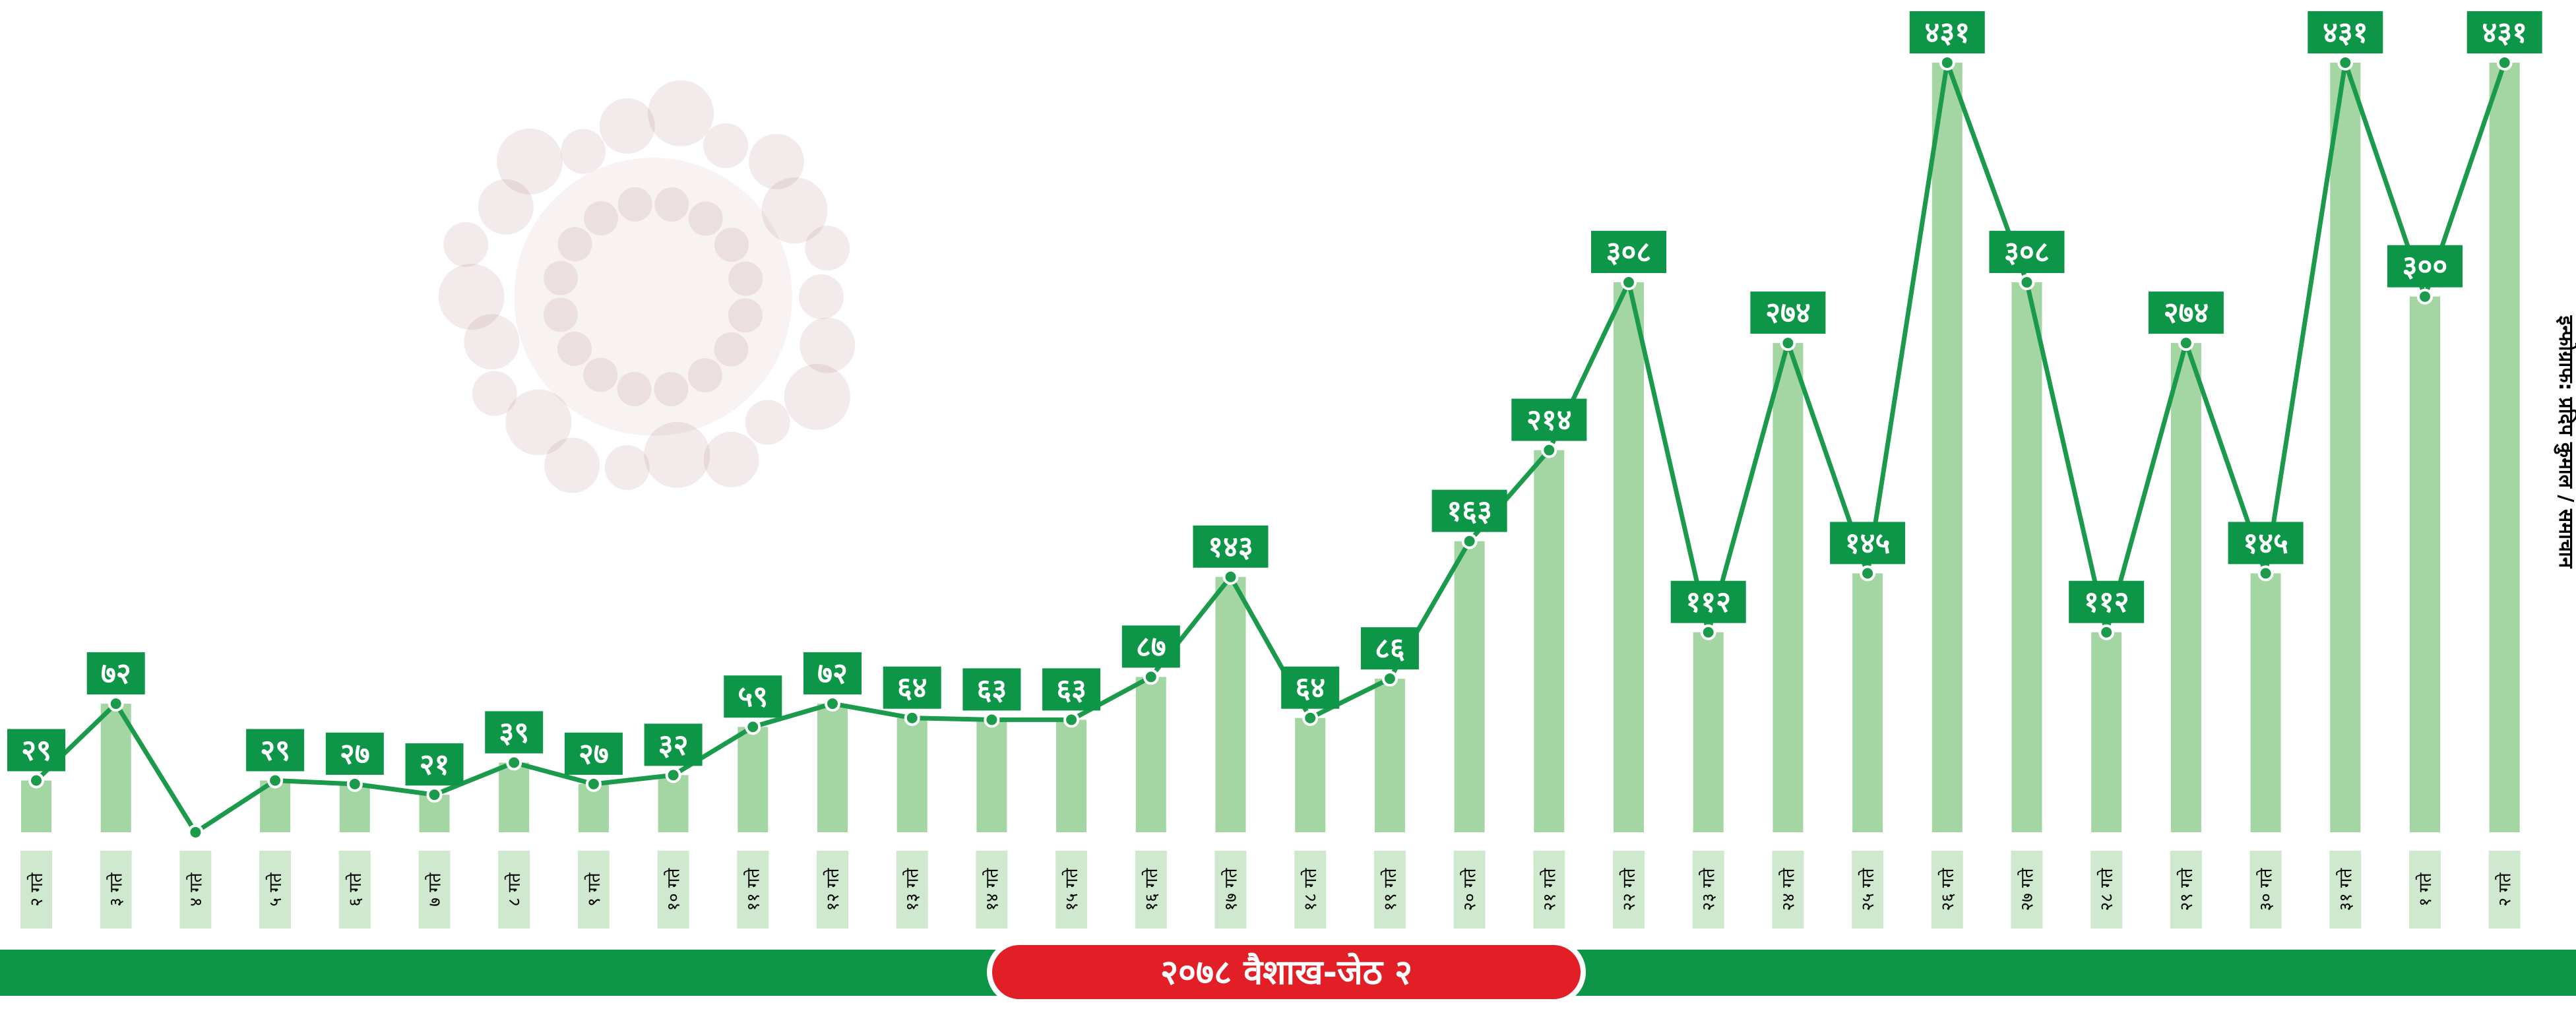 This screenshot has height=1009, width=2576. Describe the element at coordinates (1230, 547) in the screenshot. I see `value-label: १४३` at that location.